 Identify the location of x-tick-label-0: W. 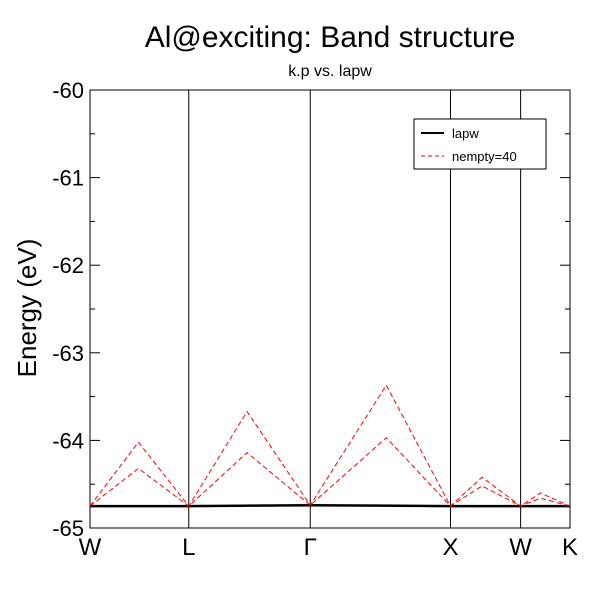
(90, 547).